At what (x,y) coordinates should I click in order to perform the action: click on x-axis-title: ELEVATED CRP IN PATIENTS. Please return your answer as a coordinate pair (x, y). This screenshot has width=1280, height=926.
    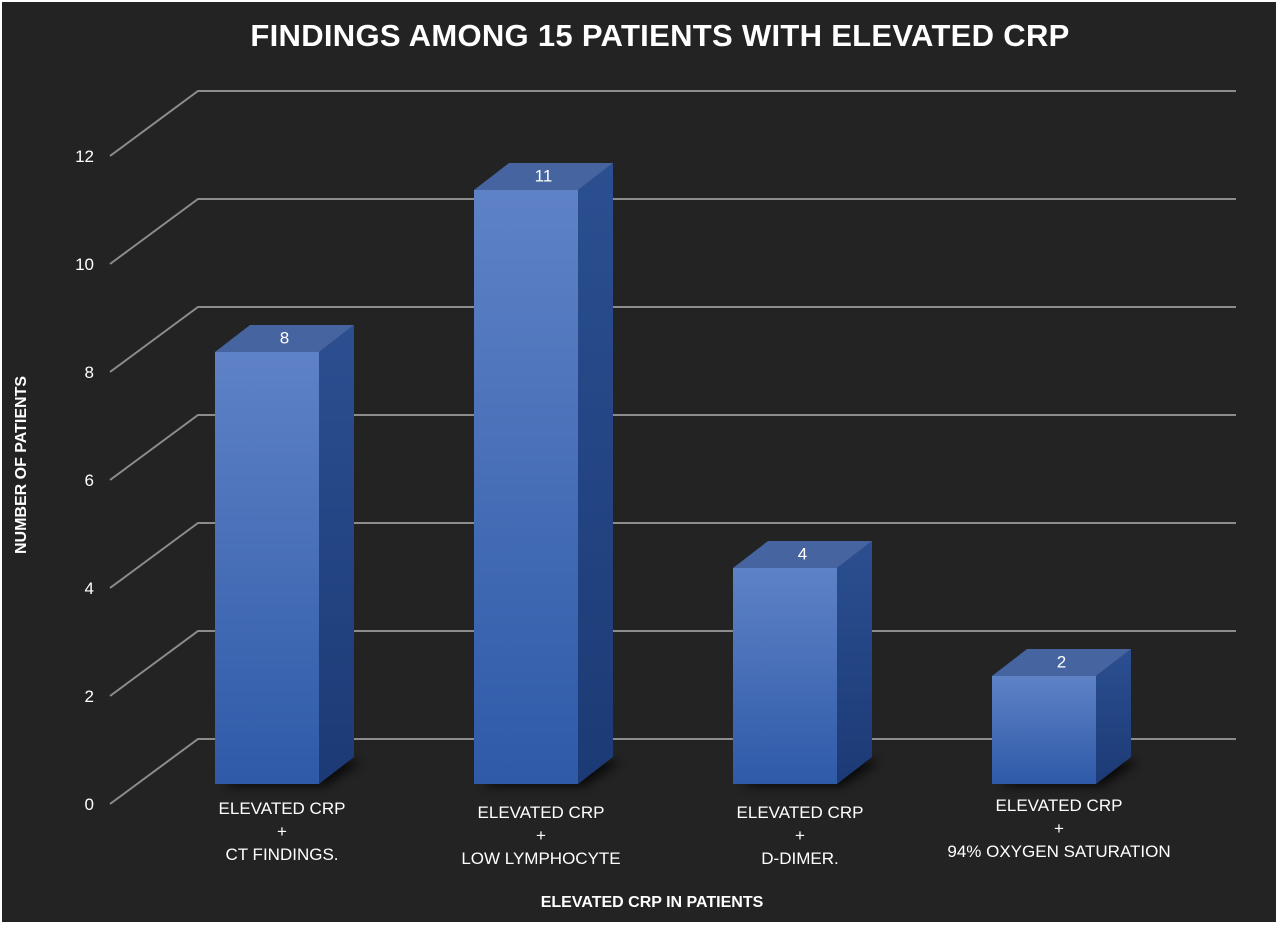
    Looking at the image, I should click on (652, 902).